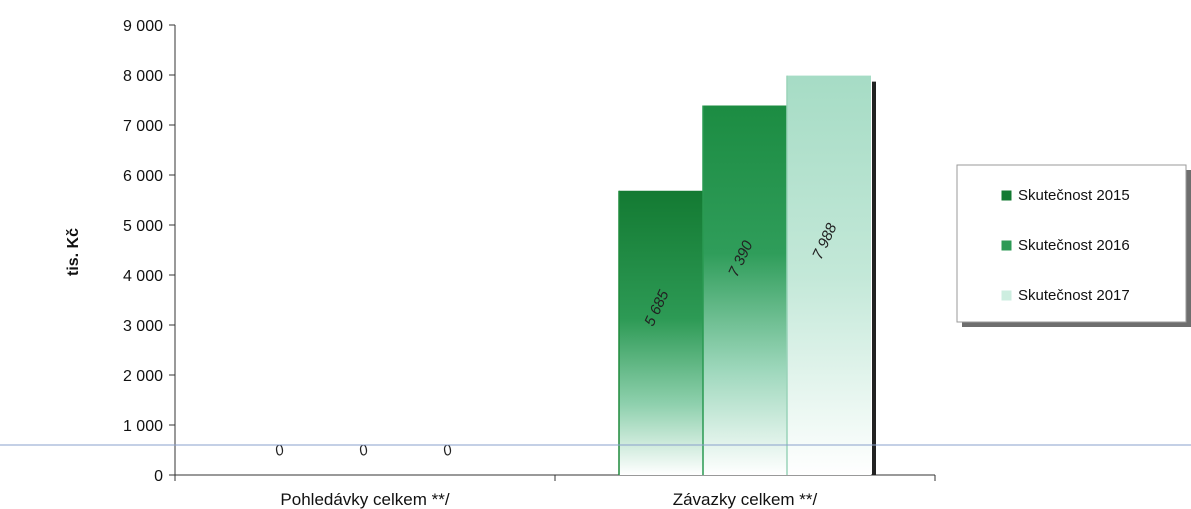 The height and width of the screenshot is (509, 1191). I want to click on y-tick-label: 0, so click(158, 476).